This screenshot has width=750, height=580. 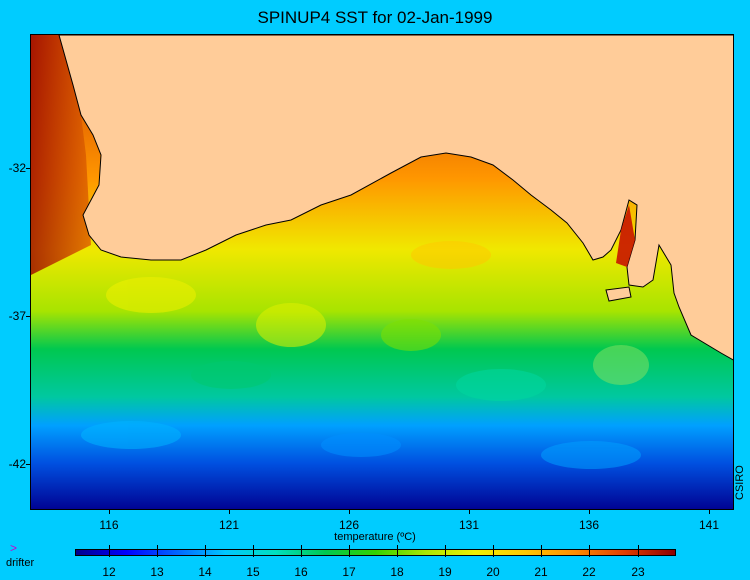 What do you see at coordinates (638, 572) in the screenshot?
I see `colorbar-tick-label: 23` at bounding box center [638, 572].